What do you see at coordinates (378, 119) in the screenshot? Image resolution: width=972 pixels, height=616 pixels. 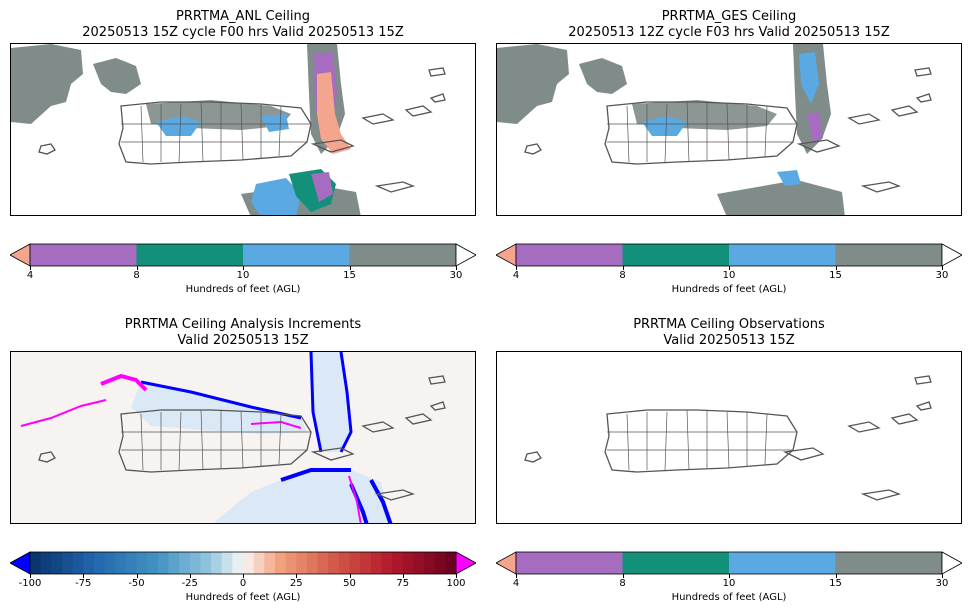 I see `anl-st-thomas` at bounding box center [378, 119].